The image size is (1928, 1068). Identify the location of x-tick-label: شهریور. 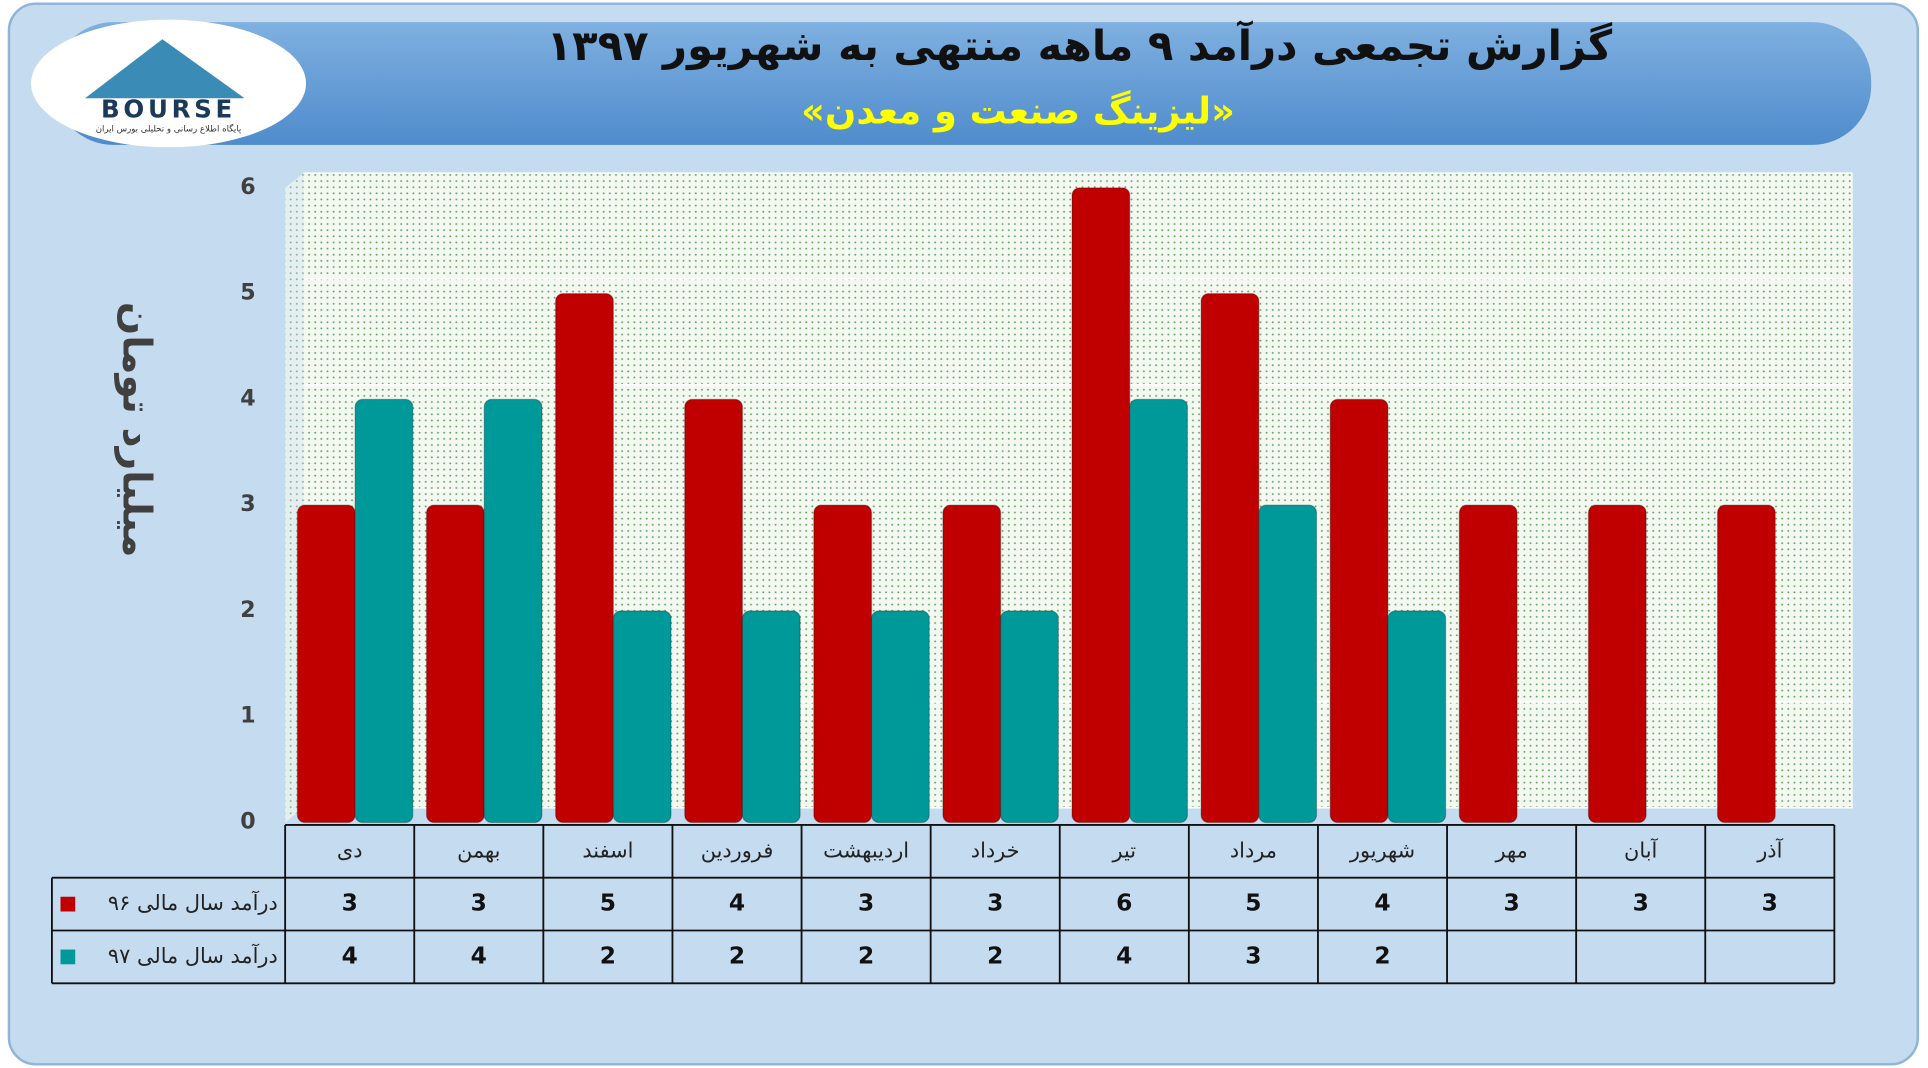
(1382, 850).